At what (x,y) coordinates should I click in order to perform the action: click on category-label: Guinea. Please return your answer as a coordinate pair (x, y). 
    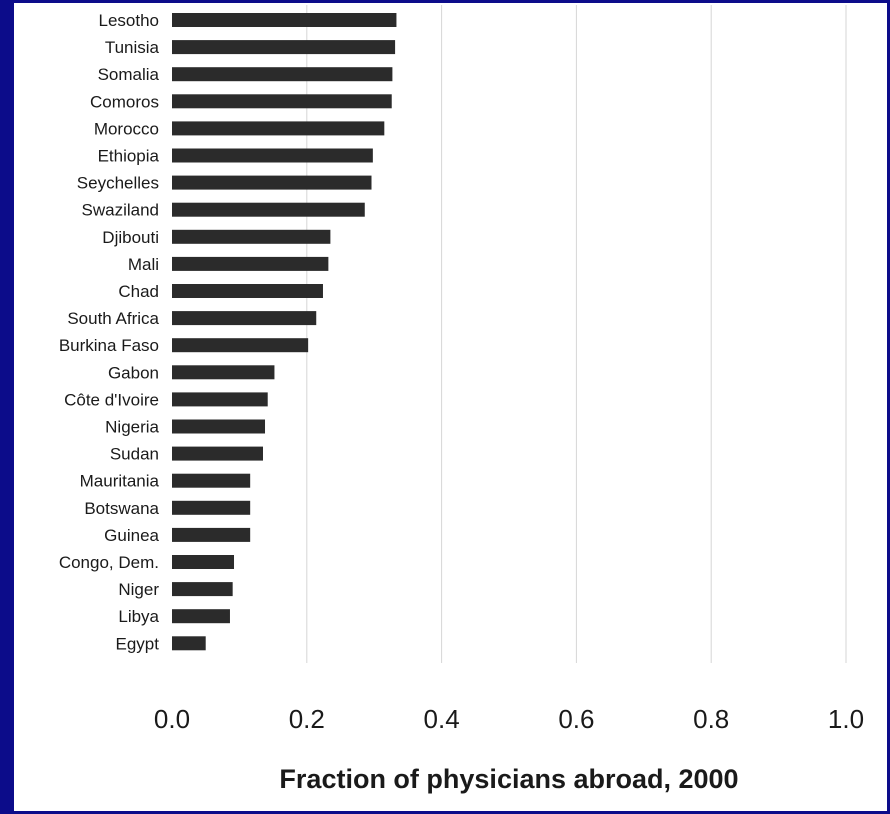
    Looking at the image, I should click on (131, 535).